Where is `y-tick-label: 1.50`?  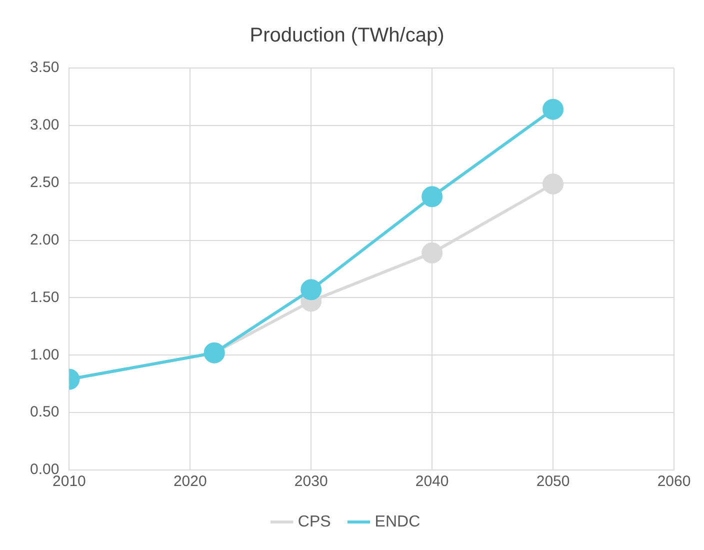 y-tick-label: 1.50 is located at coordinates (45, 297).